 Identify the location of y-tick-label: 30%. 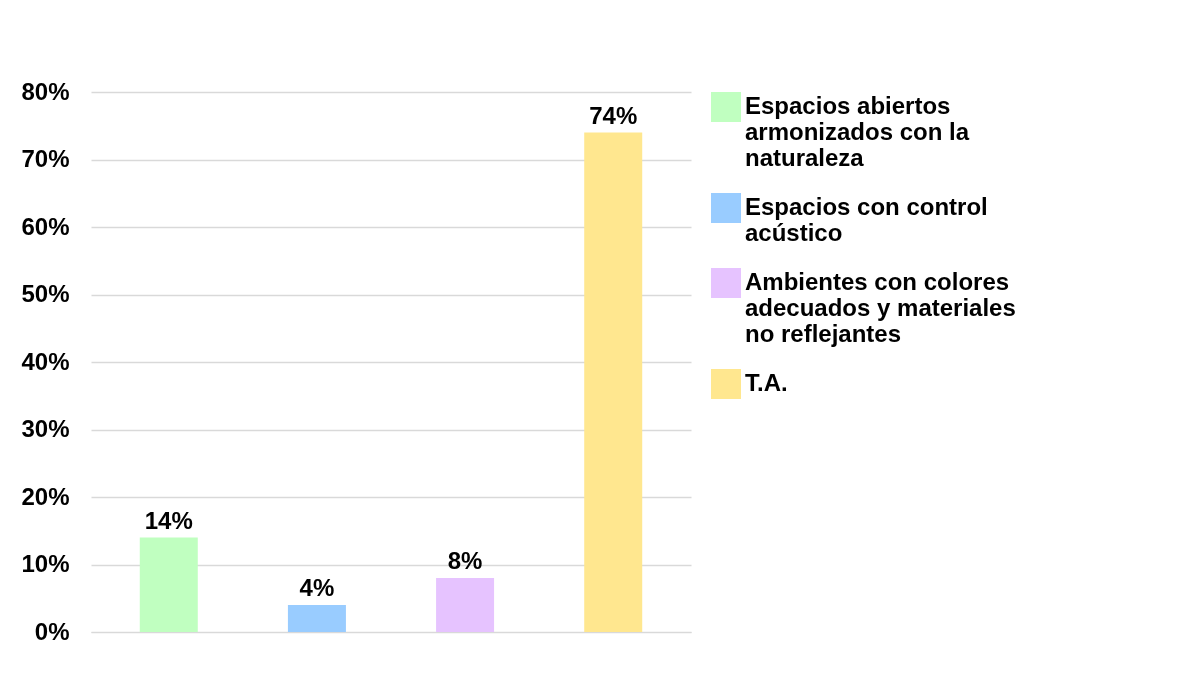
(45, 428).